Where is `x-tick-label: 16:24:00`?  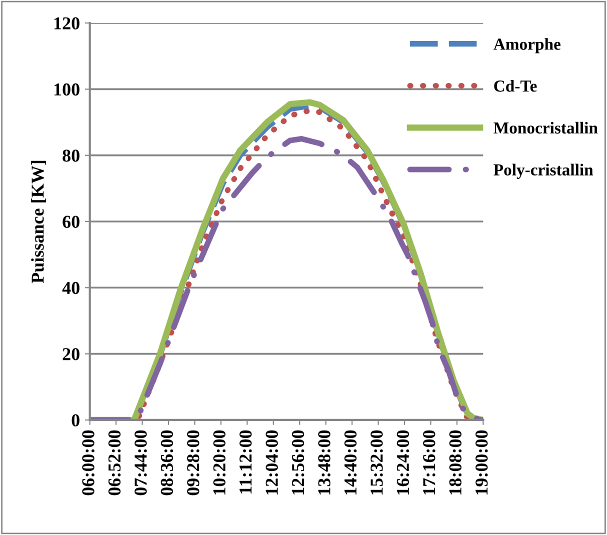
x-tick-label: 16:24:00 is located at coordinates (403, 462).